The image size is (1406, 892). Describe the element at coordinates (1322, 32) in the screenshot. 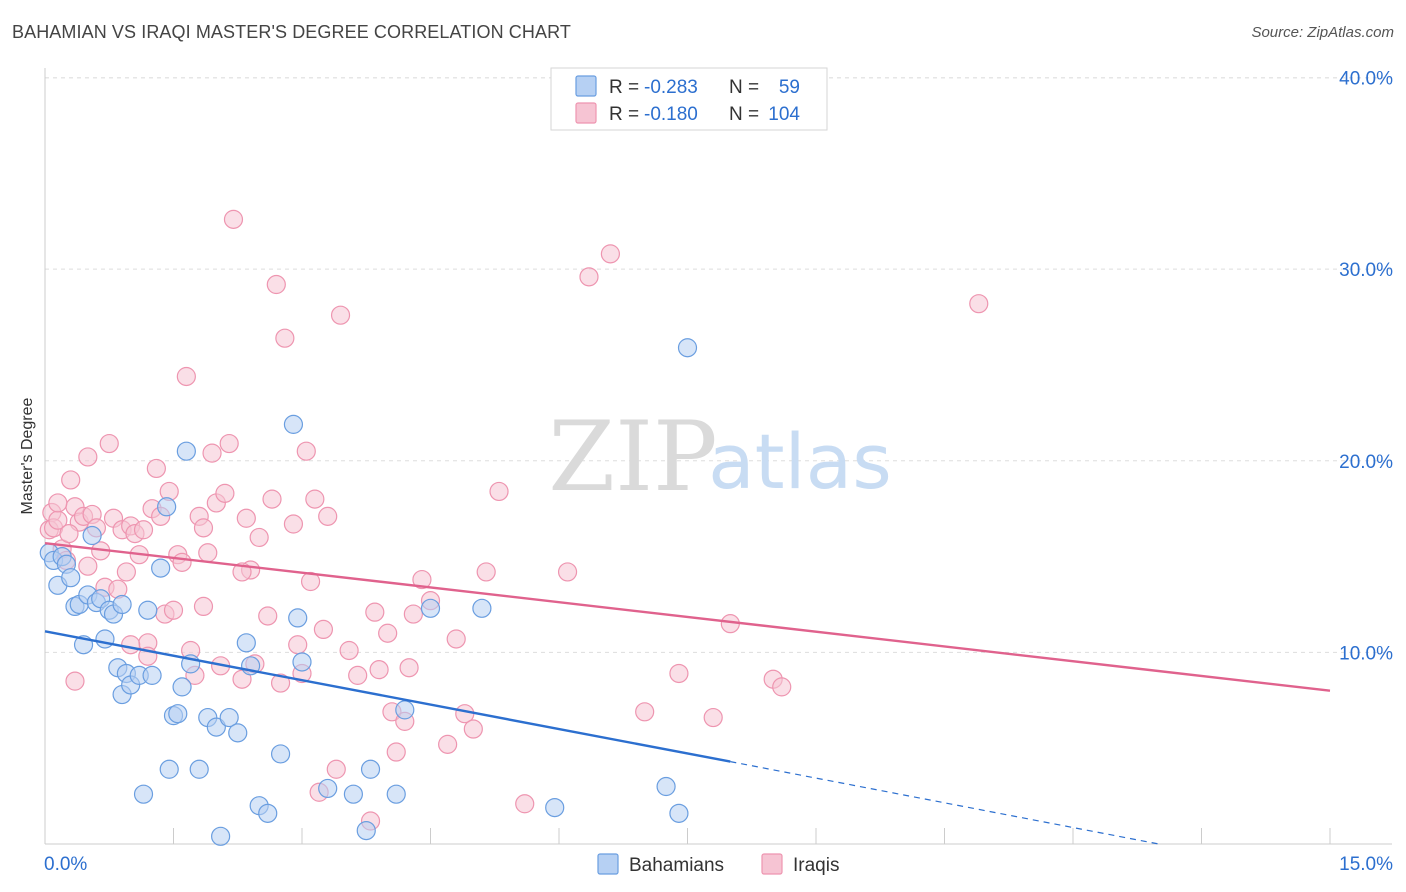

I see `source-label: Source: ZipAtlas.com` at that location.